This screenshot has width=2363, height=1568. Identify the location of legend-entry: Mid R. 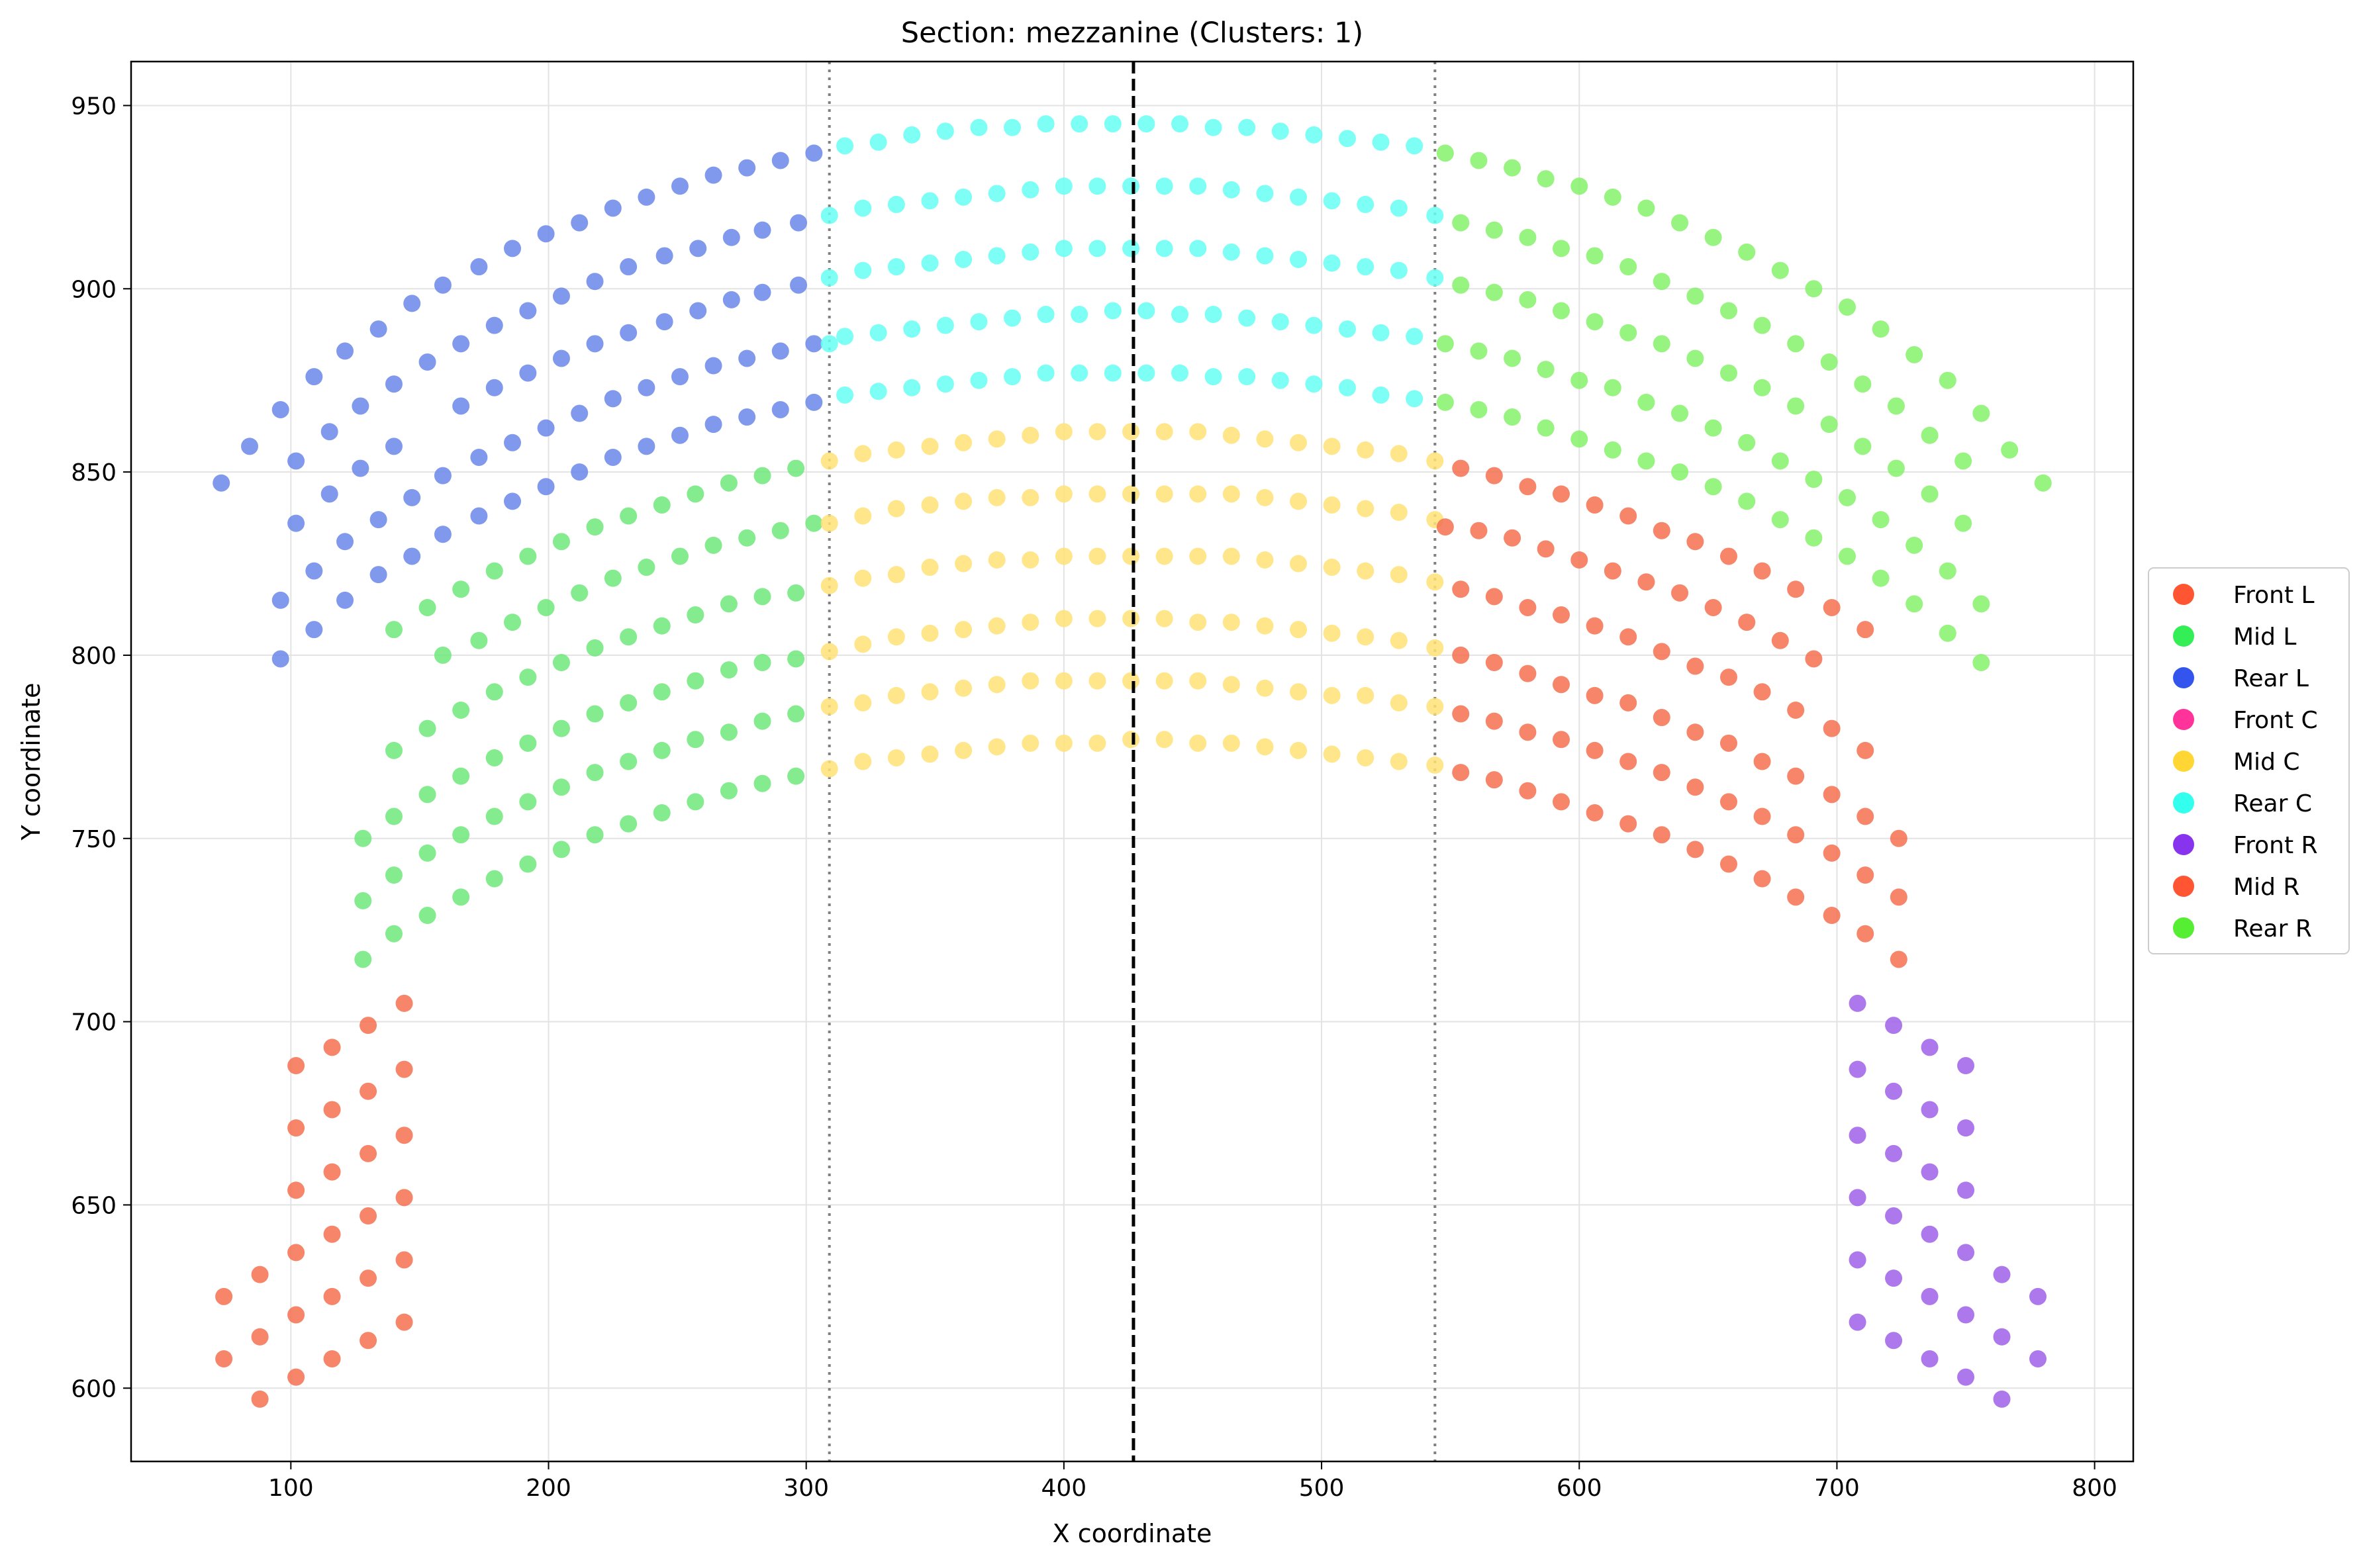
(2266, 887).